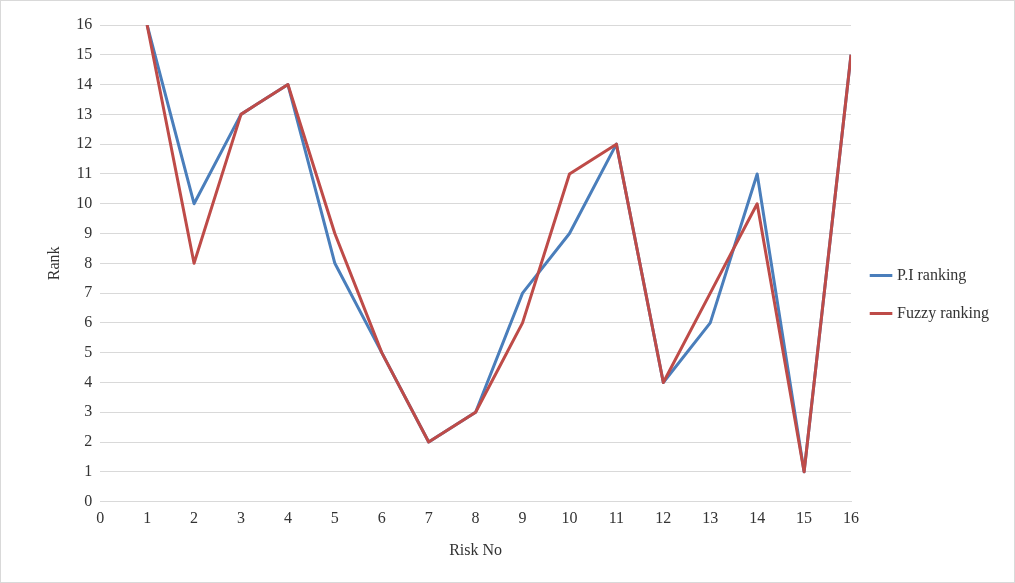 This screenshot has height=583, width=1015. I want to click on y-tick-label: 13, so click(84, 113).